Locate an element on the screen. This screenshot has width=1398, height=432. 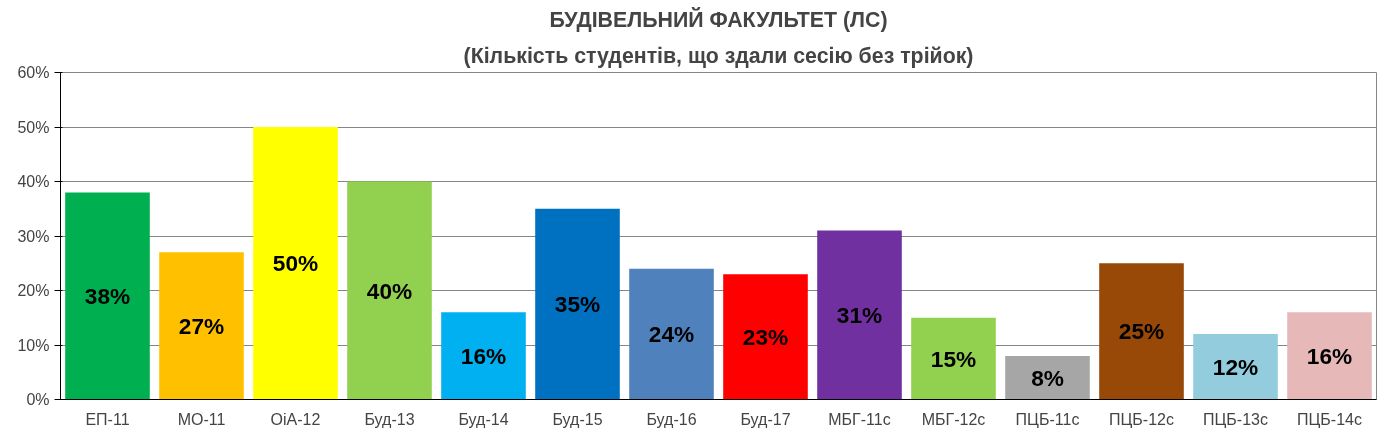
data-label: 38% is located at coordinates (107, 295).